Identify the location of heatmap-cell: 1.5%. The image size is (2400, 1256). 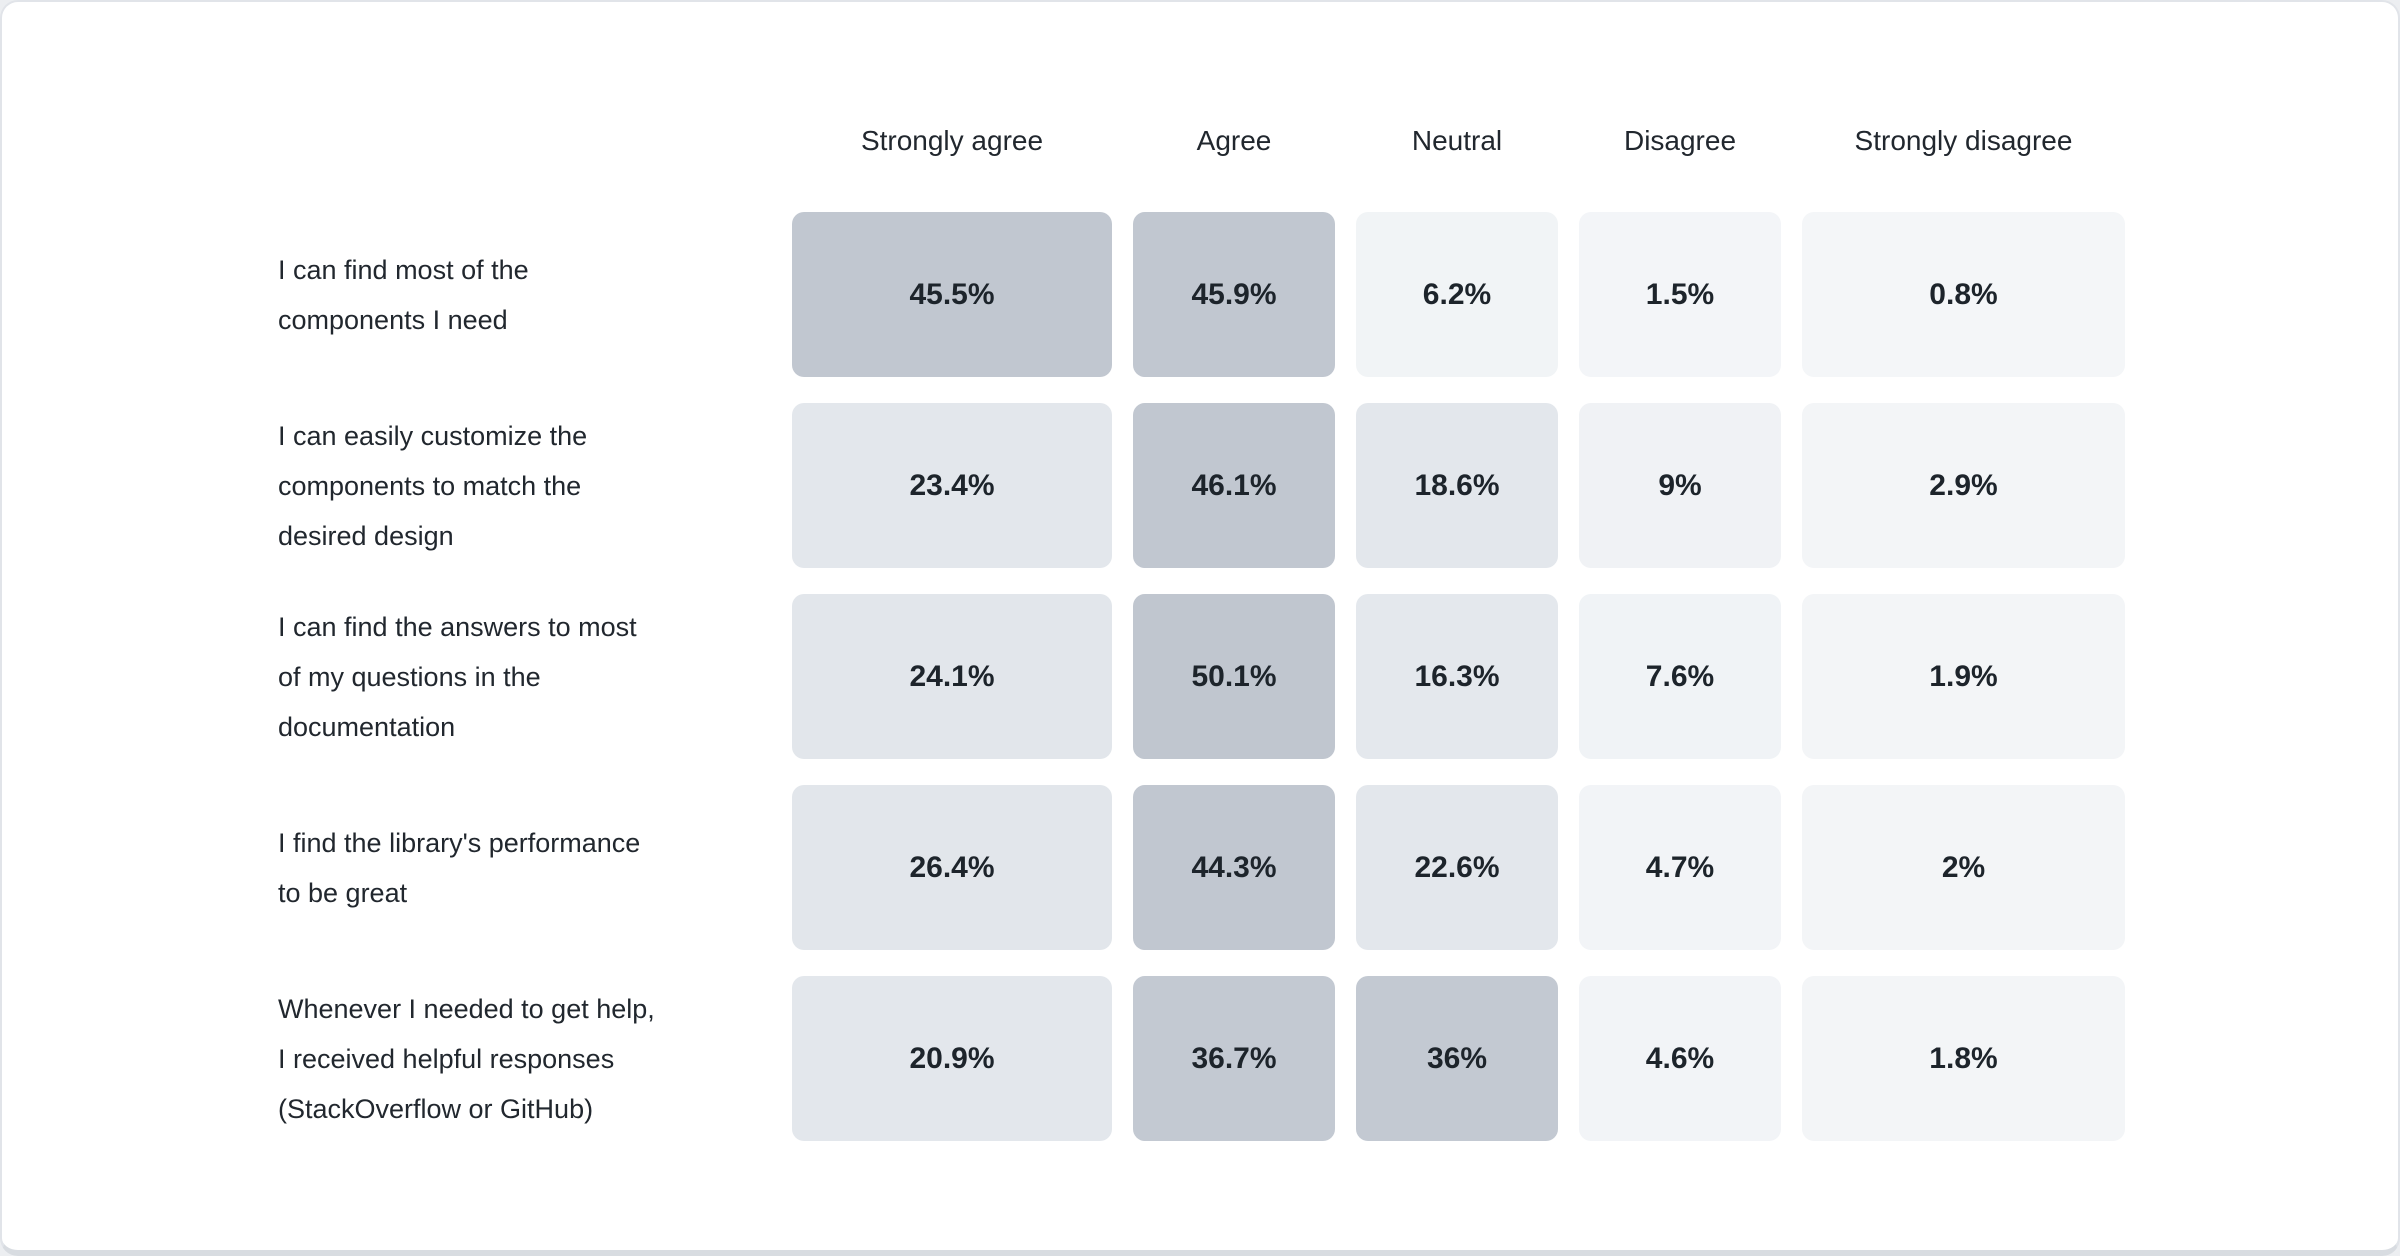
(1680, 294).